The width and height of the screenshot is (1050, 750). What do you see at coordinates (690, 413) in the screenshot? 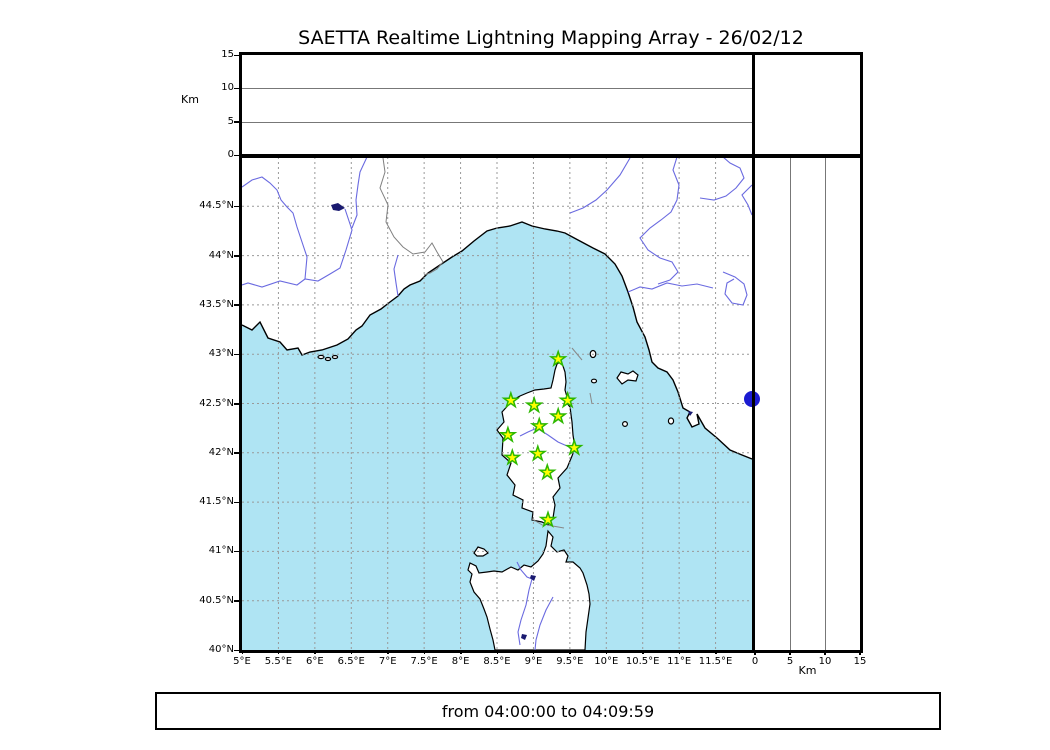
I see `lagoon-orbetello` at bounding box center [690, 413].